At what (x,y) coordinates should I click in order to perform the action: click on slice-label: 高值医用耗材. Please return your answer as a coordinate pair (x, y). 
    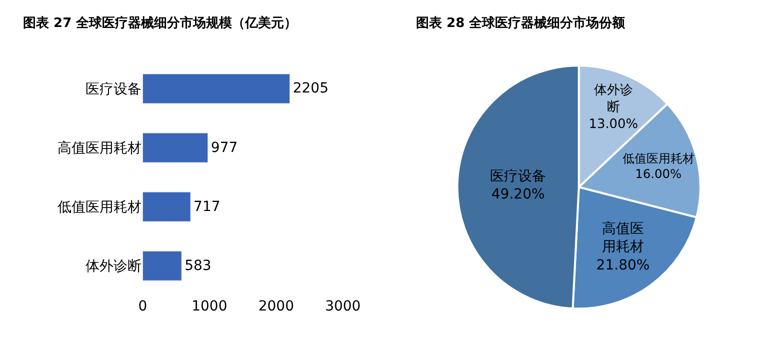
    Looking at the image, I should click on (623, 238).